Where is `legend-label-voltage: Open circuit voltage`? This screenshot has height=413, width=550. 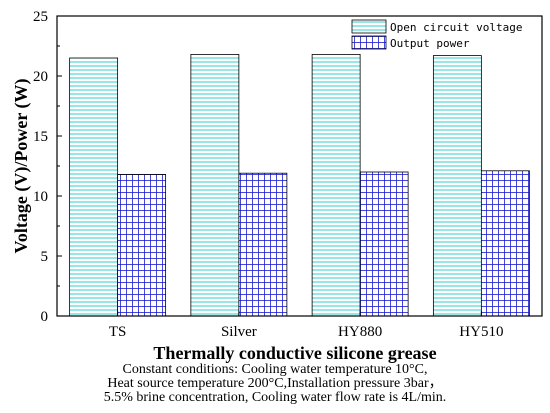 legend-label-voltage: Open circuit voltage is located at coordinates (456, 27).